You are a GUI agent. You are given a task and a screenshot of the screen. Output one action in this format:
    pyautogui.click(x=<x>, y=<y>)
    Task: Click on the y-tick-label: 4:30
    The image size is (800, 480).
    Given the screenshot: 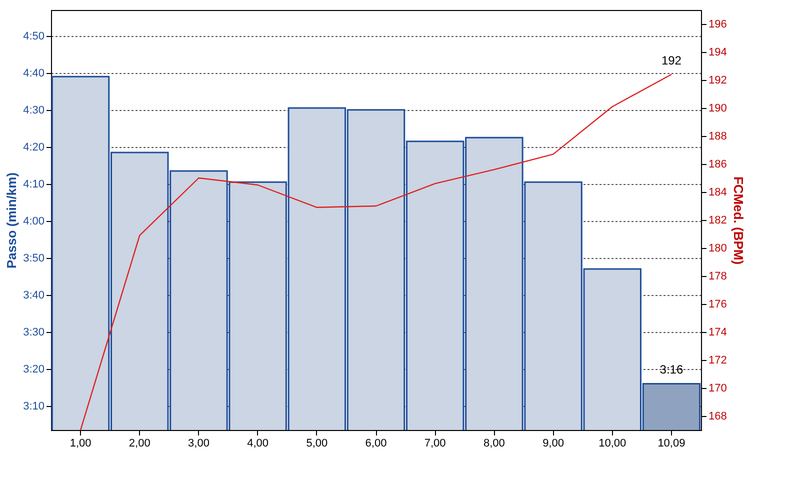 What is the action you would take?
    pyautogui.click(x=33, y=110)
    